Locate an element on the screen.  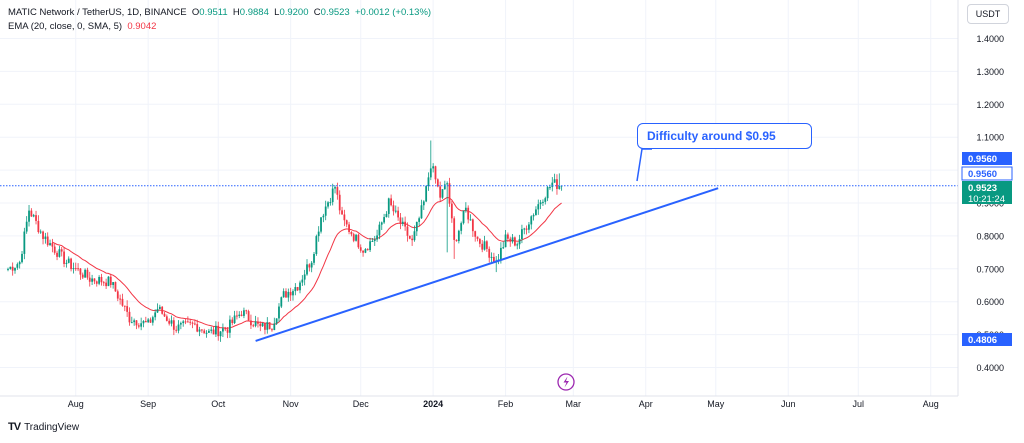
annotation-label: Difficulty around $0.95 is located at coordinates (724, 136).